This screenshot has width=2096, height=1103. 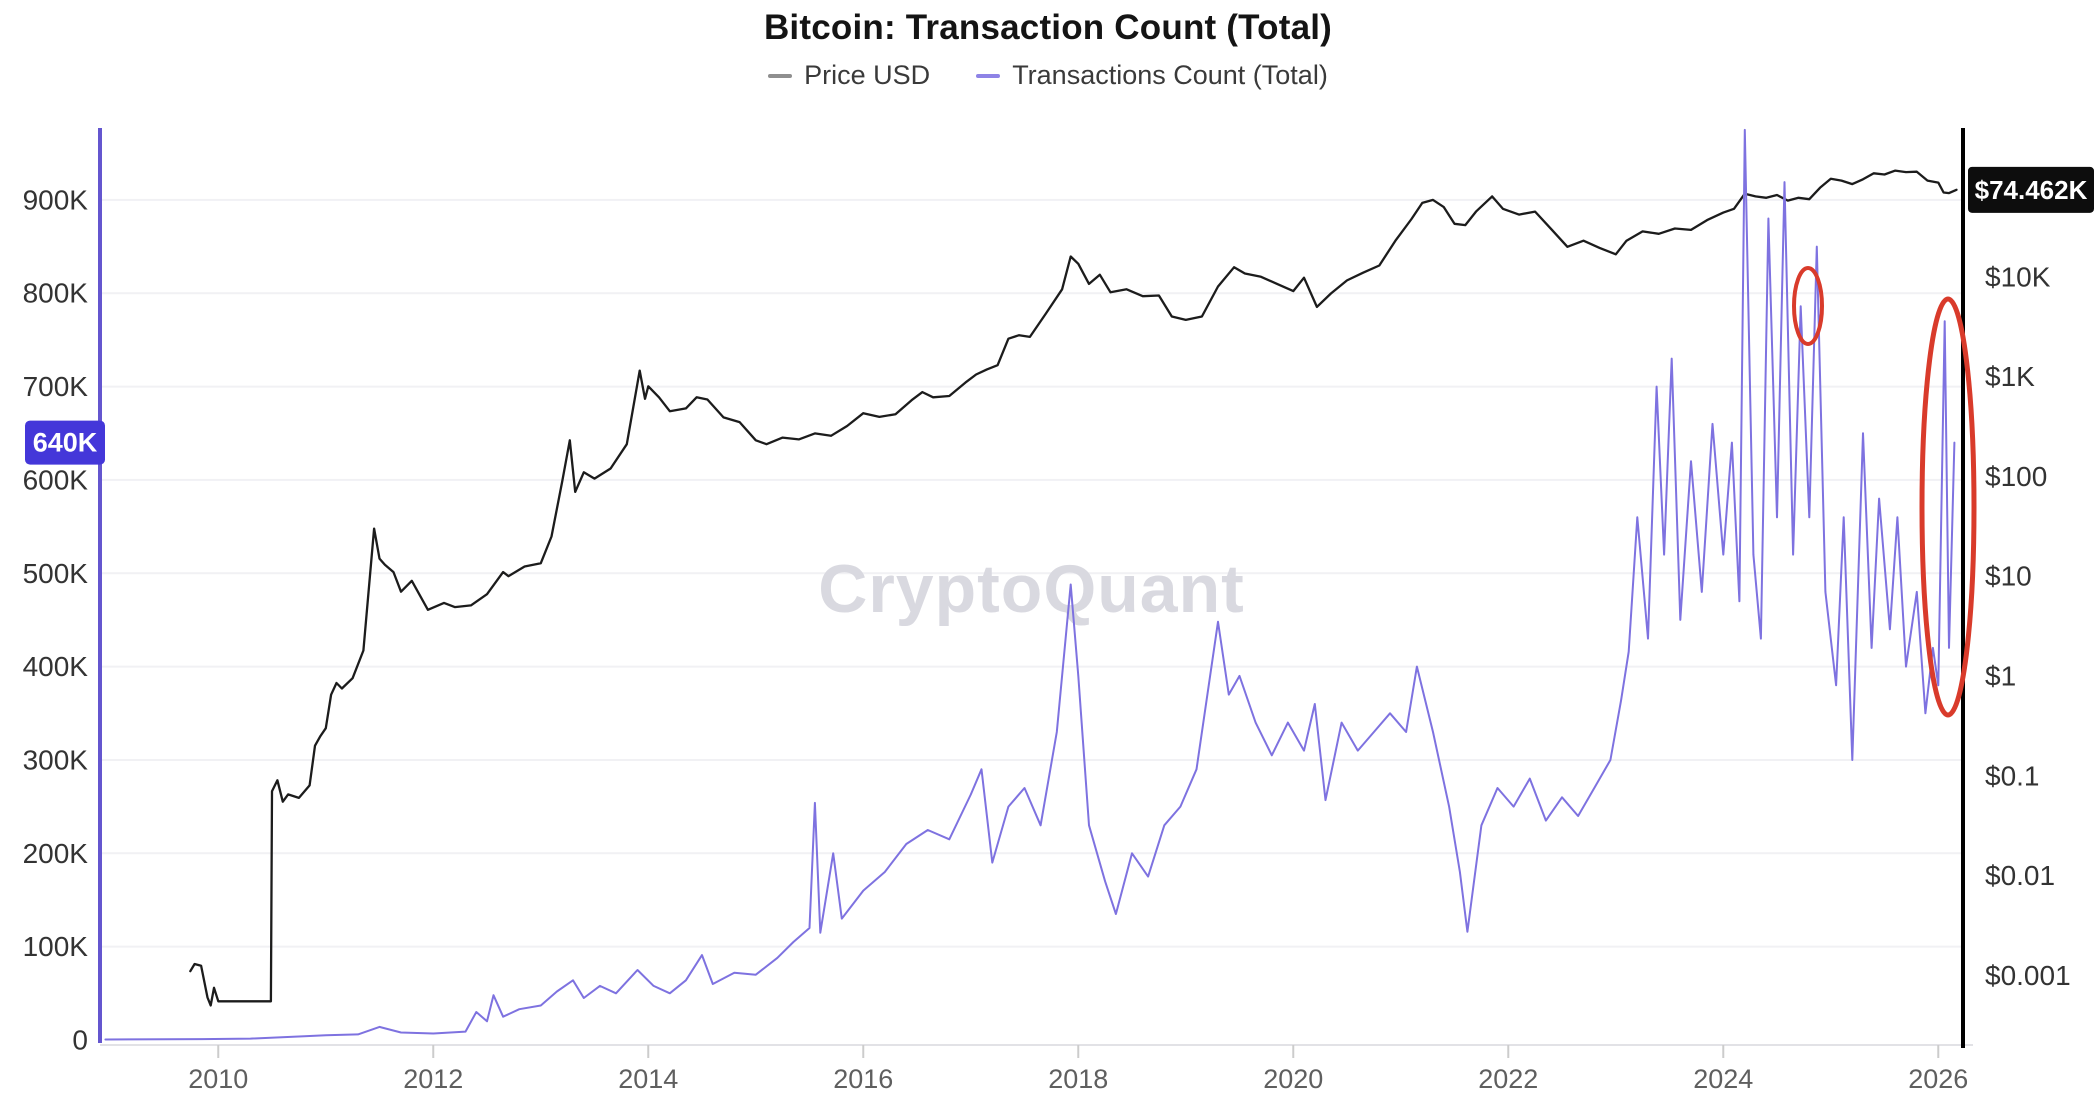 I want to click on price-last-value-label: $74.462K, so click(x=2031, y=190).